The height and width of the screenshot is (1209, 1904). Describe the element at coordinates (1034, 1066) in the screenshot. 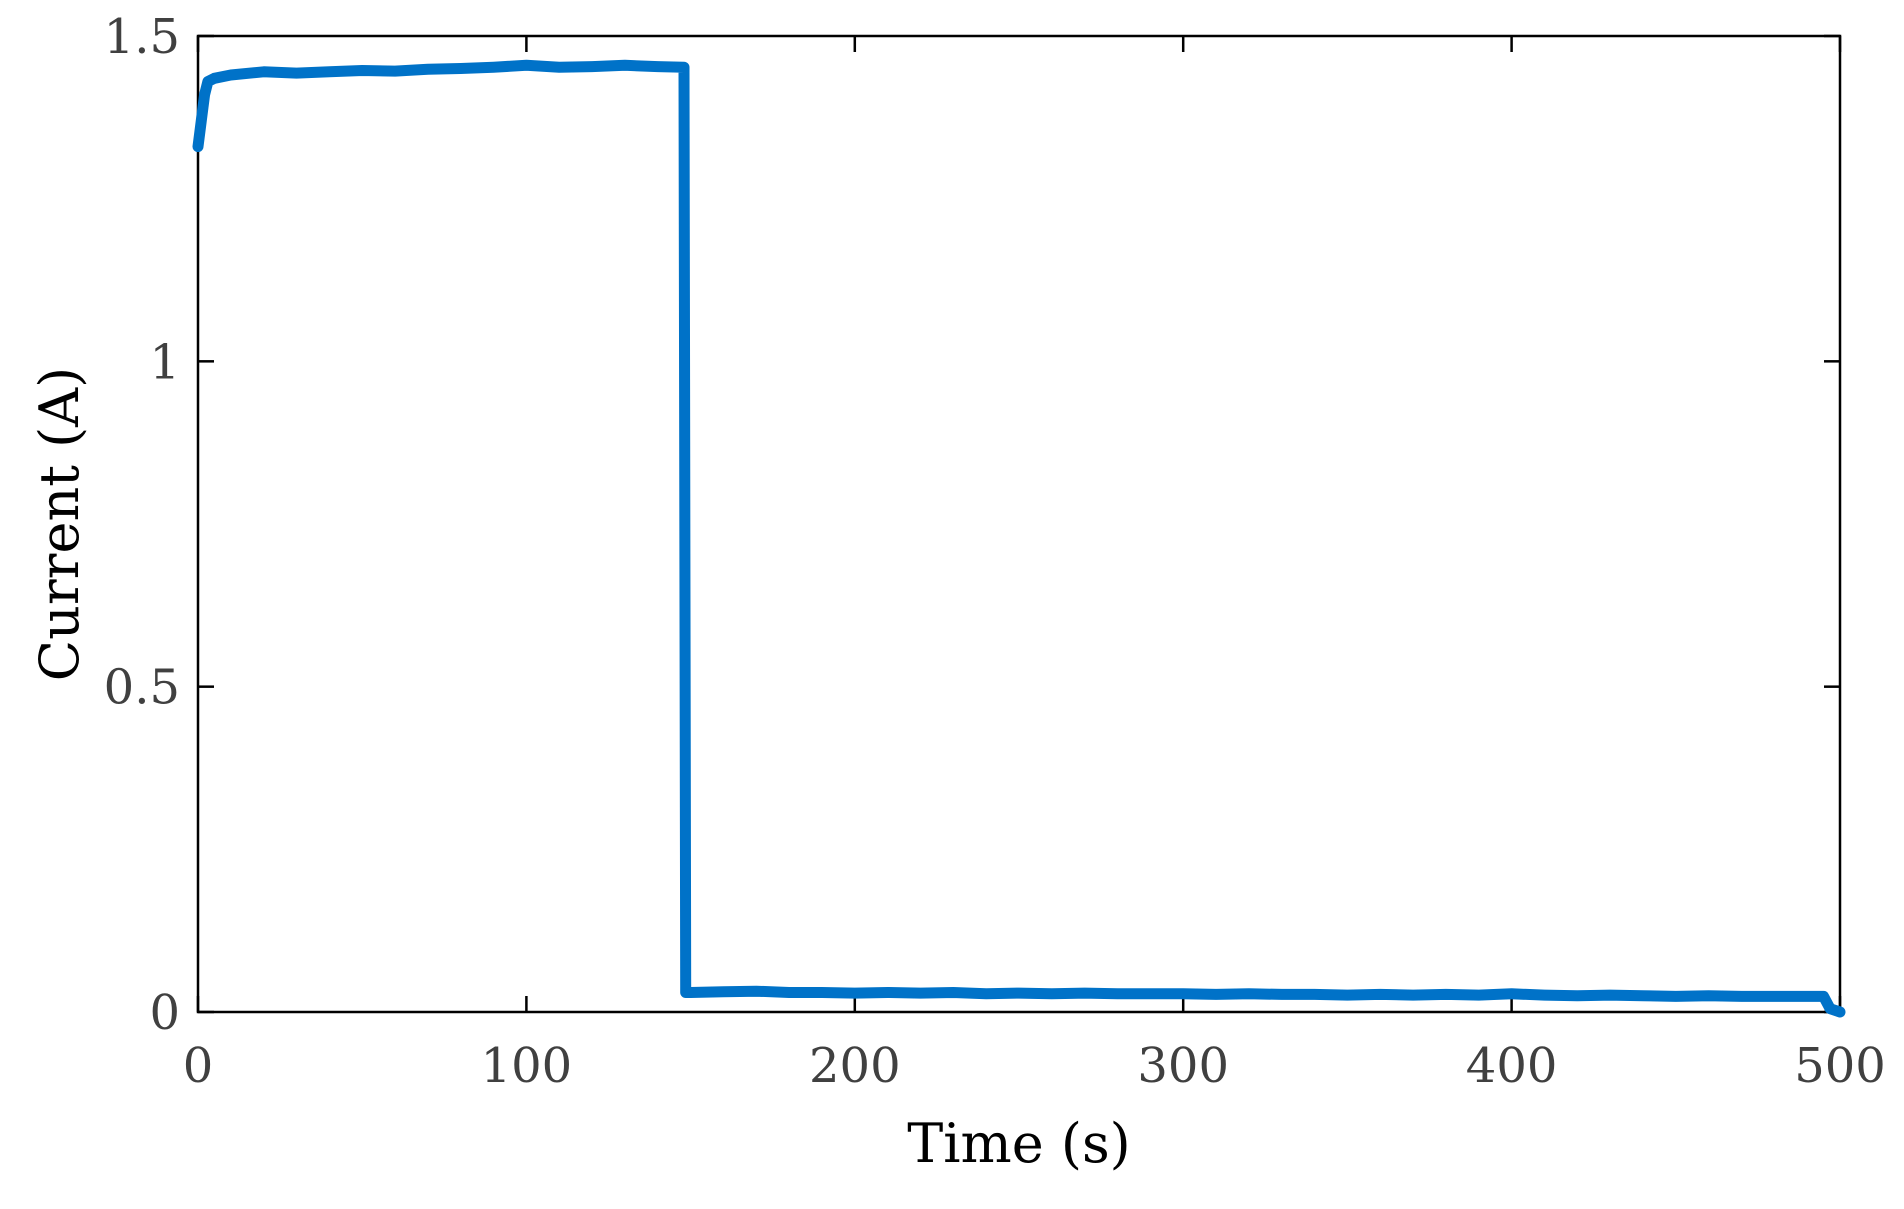

I see `x-tick-labels: 0 100 200 300 400 500` at that location.